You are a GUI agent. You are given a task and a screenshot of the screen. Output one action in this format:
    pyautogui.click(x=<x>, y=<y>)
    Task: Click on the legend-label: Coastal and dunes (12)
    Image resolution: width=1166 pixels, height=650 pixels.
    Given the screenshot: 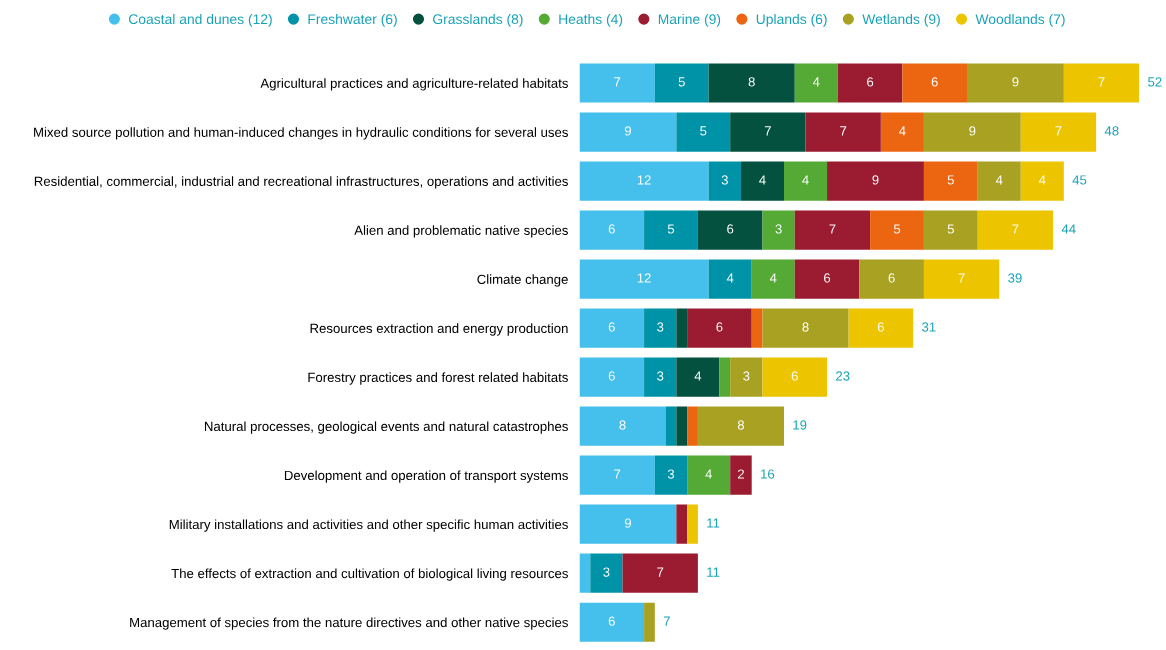 What is the action you would take?
    pyautogui.click(x=200, y=20)
    